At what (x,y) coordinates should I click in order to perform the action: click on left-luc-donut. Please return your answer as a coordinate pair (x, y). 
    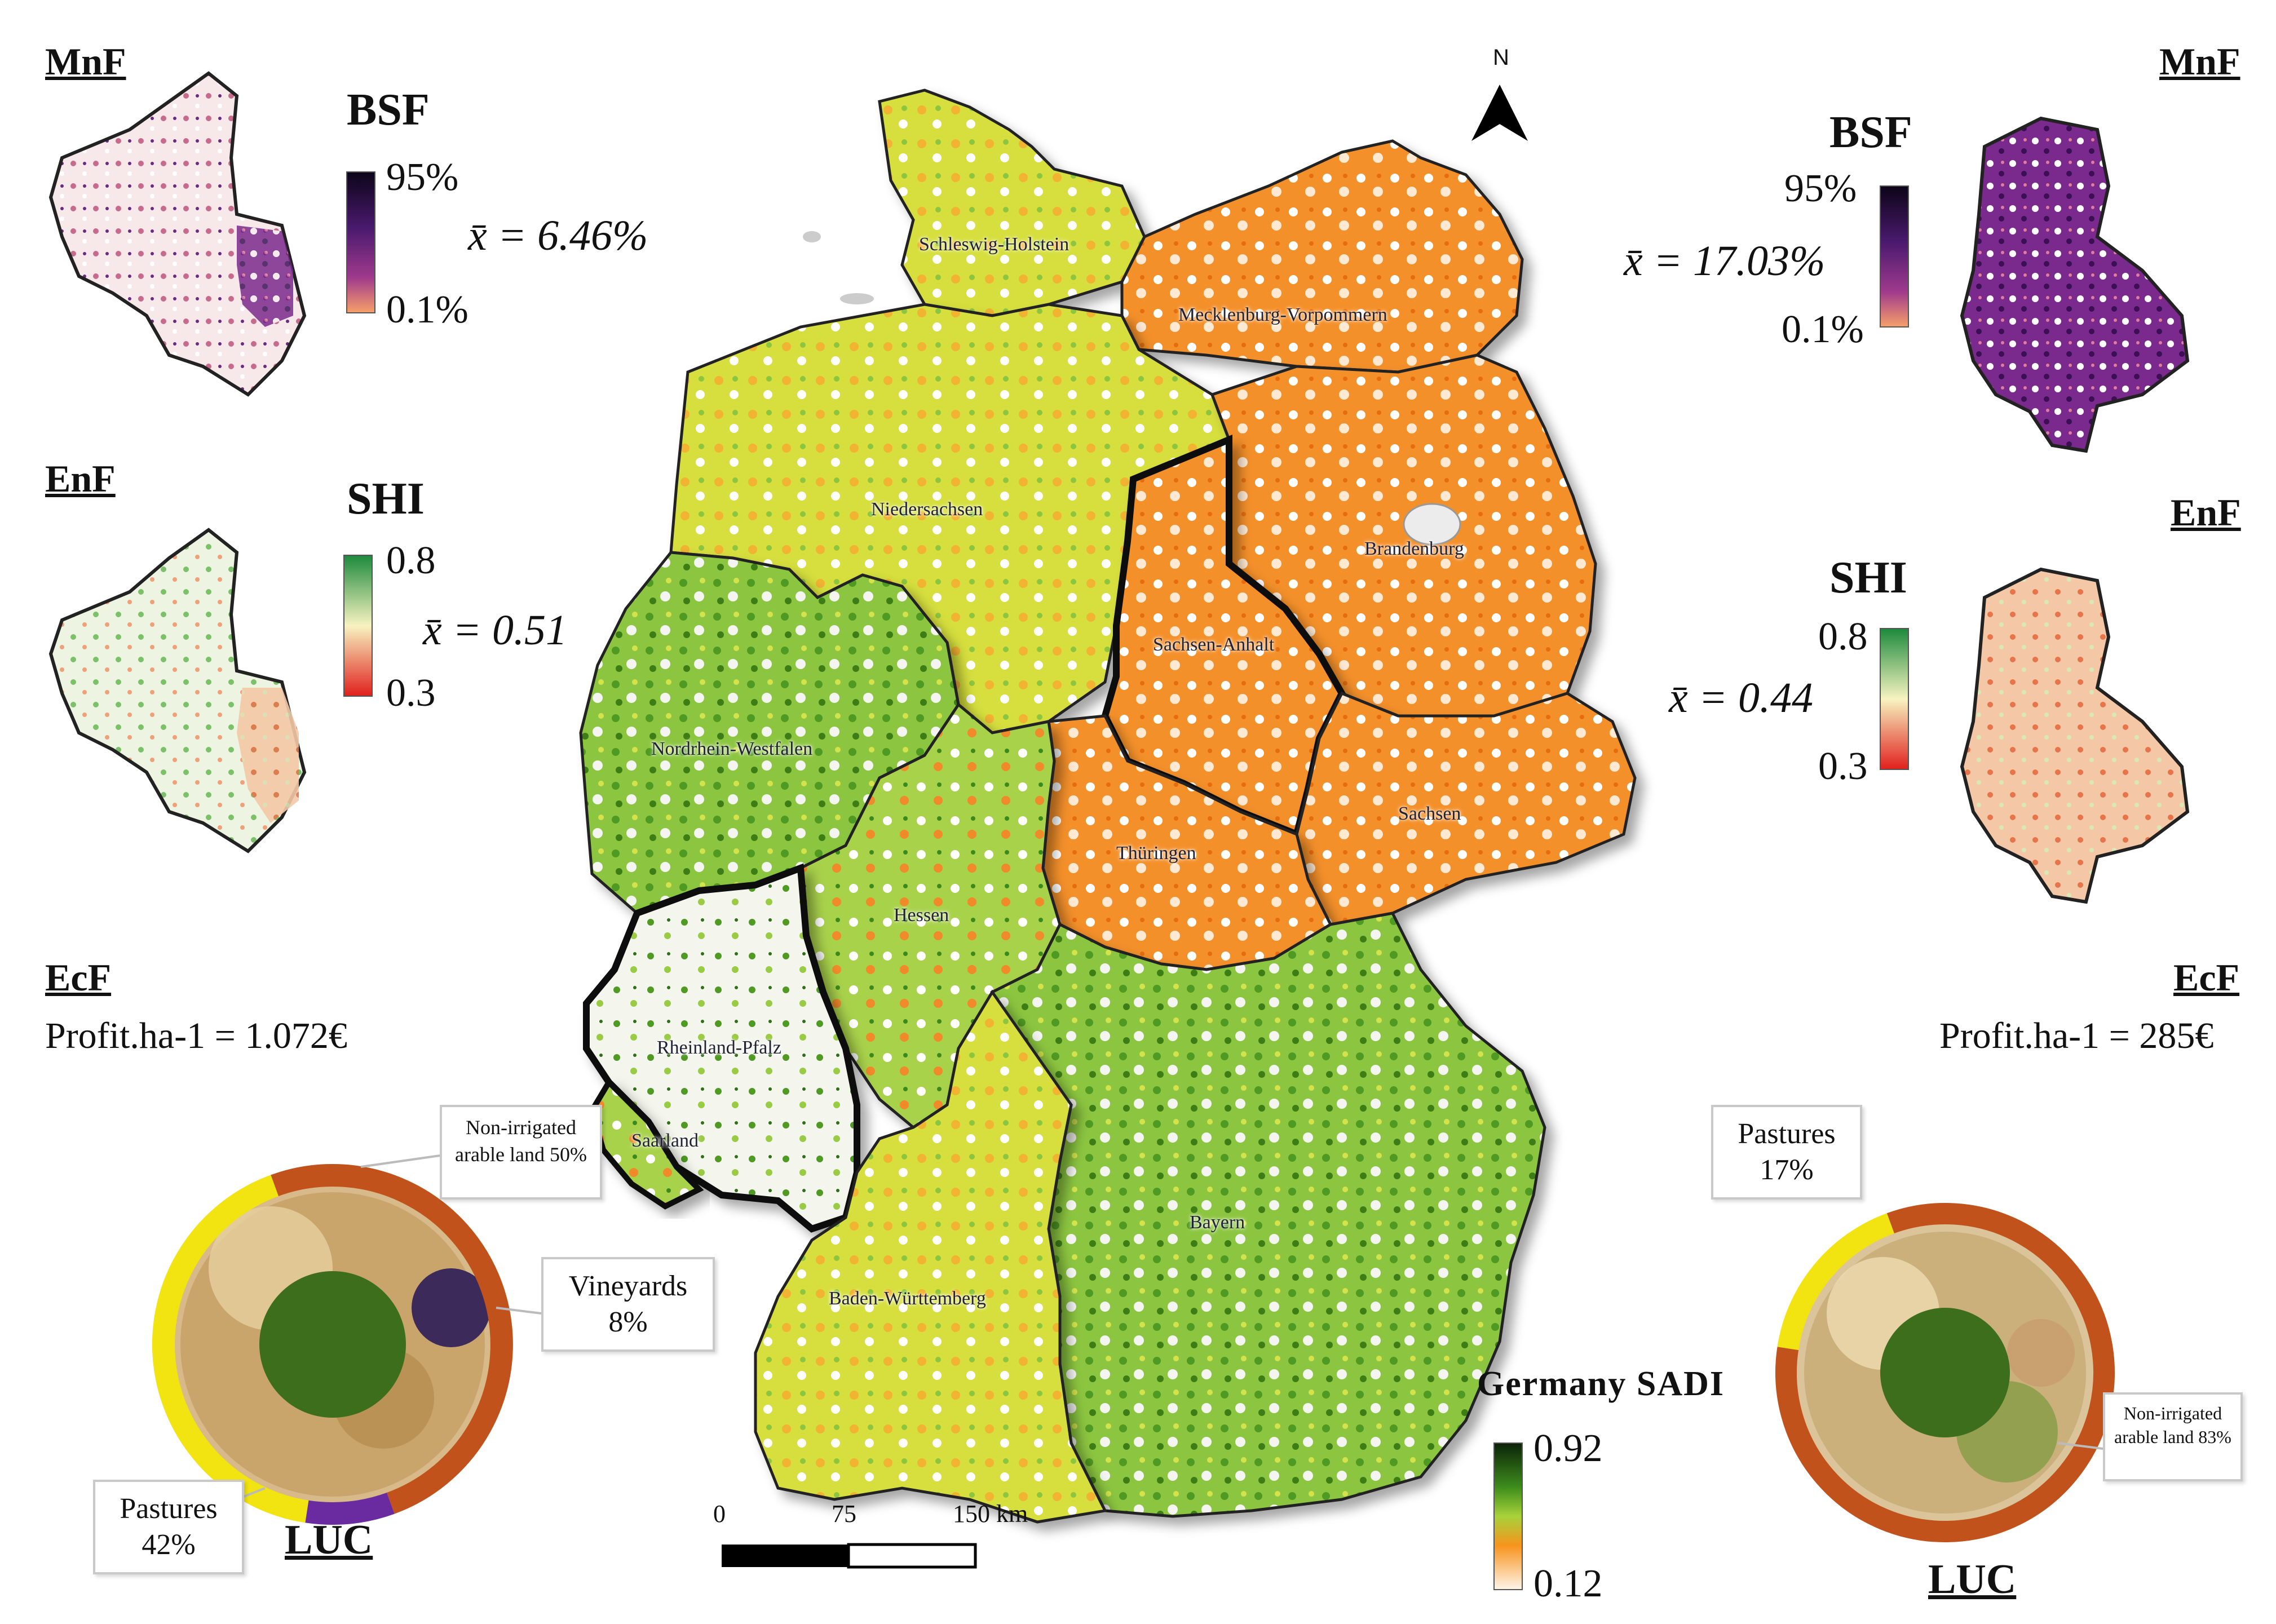
    Looking at the image, I should click on (333, 1344).